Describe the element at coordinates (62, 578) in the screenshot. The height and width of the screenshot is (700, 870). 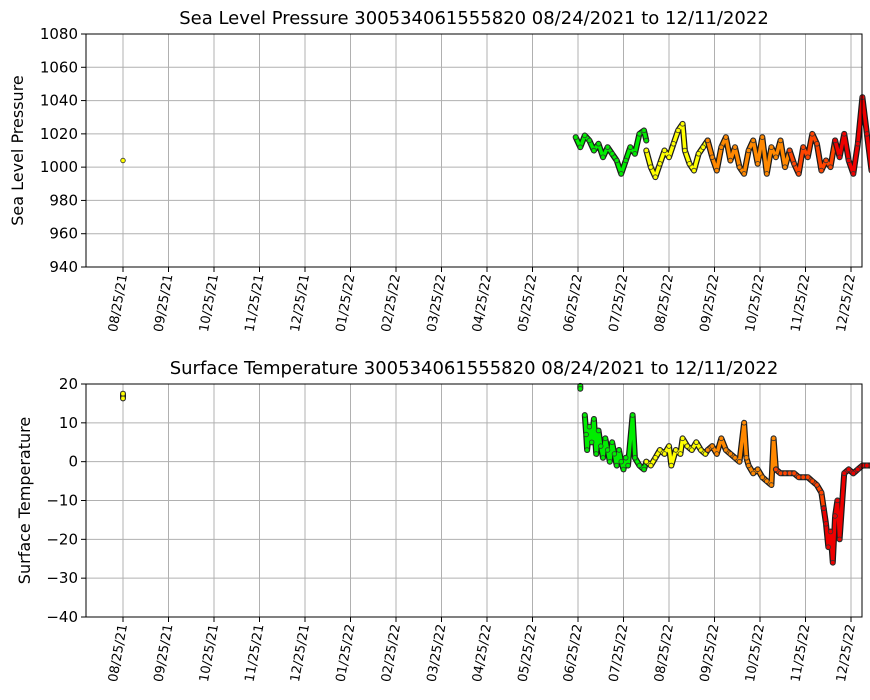
I see `y-tick-label: −30` at that location.